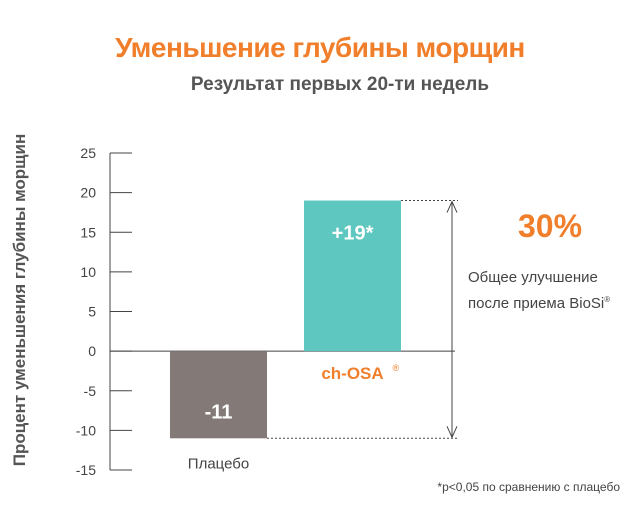  What do you see at coordinates (88, 193) in the screenshot?
I see `y-tick-label: 20` at bounding box center [88, 193].